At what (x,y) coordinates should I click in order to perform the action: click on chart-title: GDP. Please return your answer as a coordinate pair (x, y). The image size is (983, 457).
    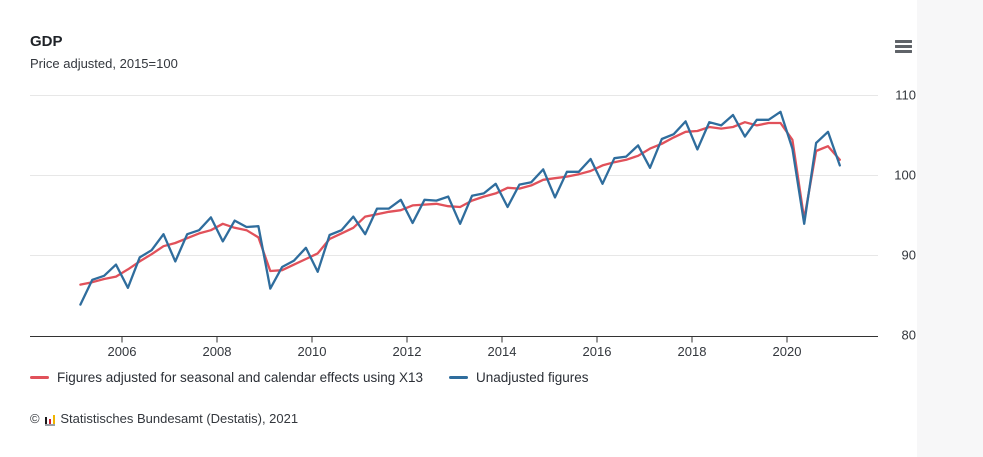
    Looking at the image, I should click on (46, 41).